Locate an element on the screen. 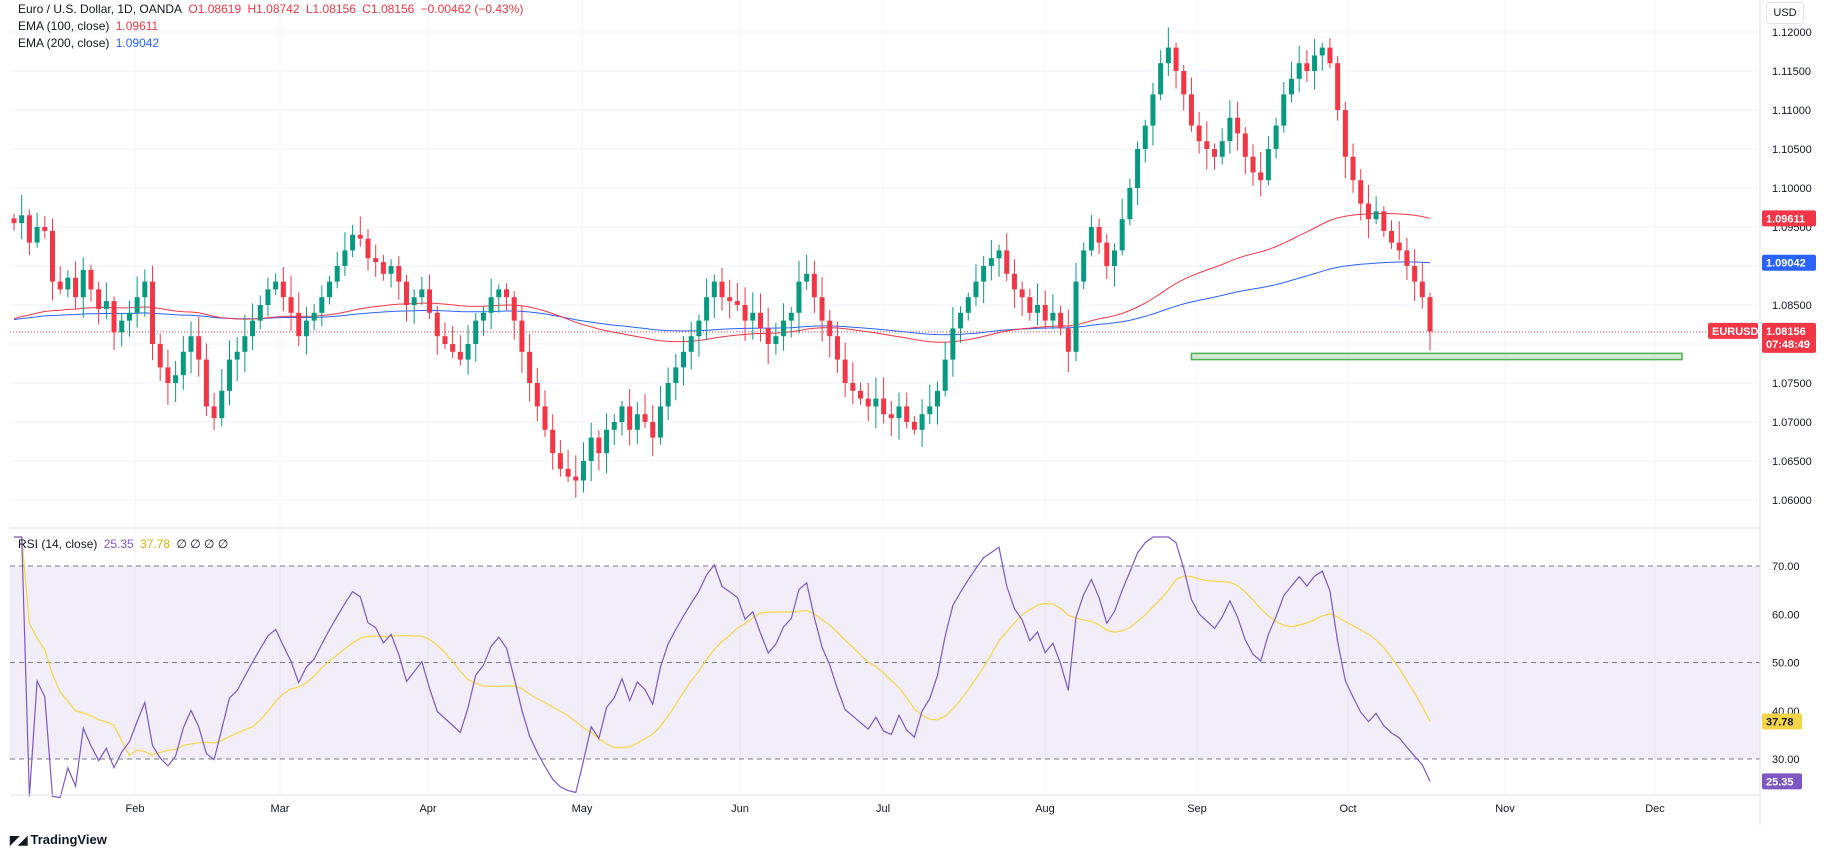 The height and width of the screenshot is (858, 1835). time-axis: Feb Mar Apr May Jun Jul Aug Sep Oct Nov Dec is located at coordinates (896, 809).